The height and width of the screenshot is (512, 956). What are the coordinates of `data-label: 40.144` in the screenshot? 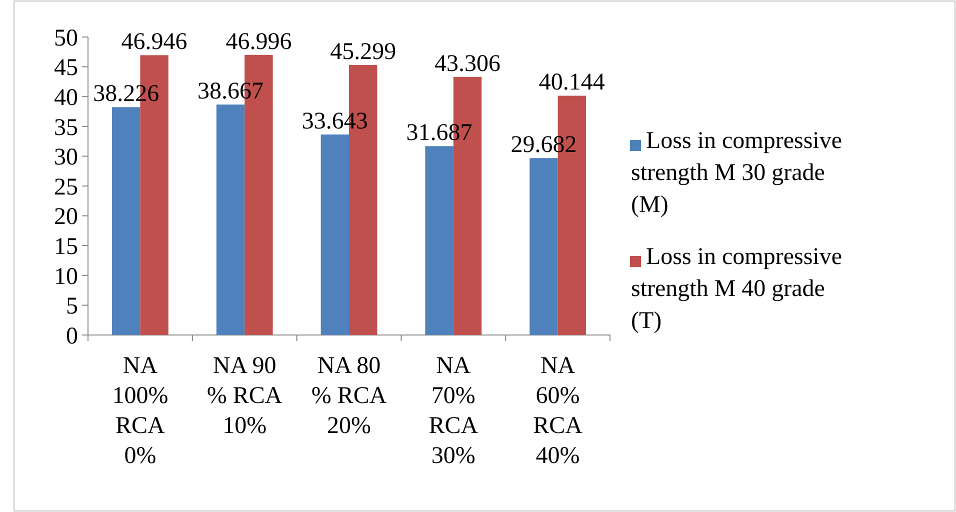 It's located at (571, 83).